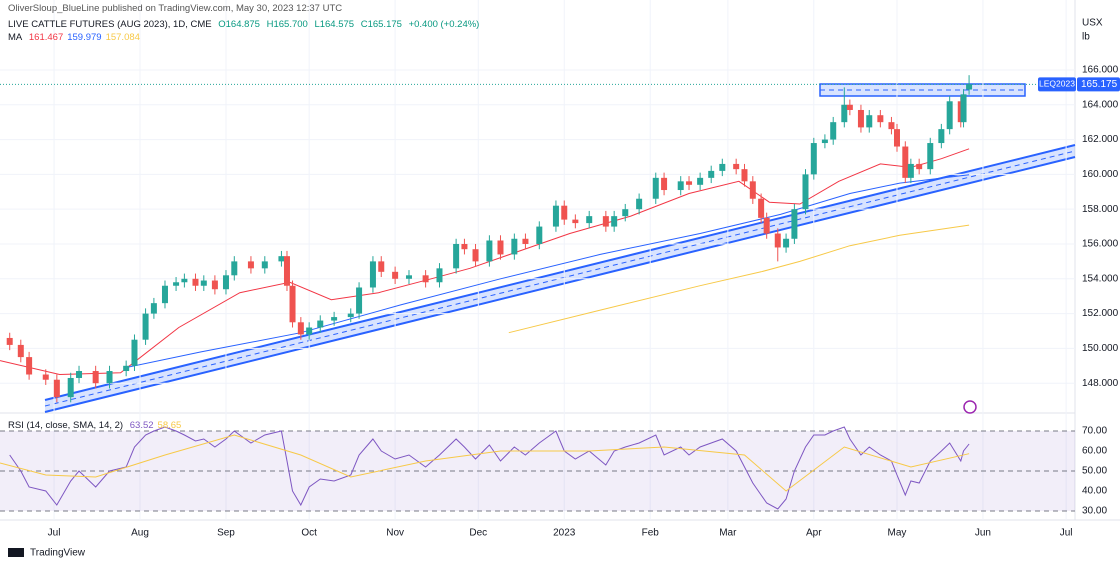 The width and height of the screenshot is (1120, 565). Describe the element at coordinates (66, 425) in the screenshot. I see `rsi-title: RSI (14, close, SMA, 14, 2)` at that location.